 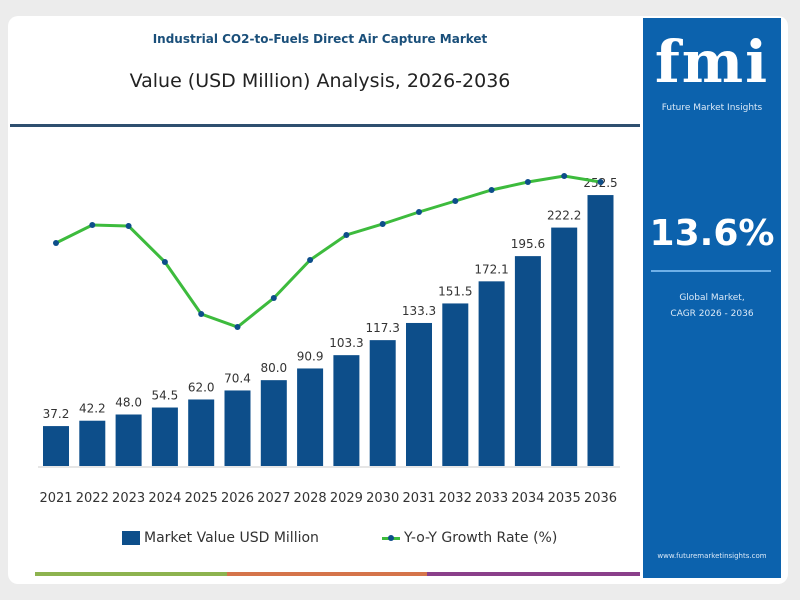 What do you see at coordinates (131, 538) in the screenshot?
I see `legend-bar-swatch` at bounding box center [131, 538].